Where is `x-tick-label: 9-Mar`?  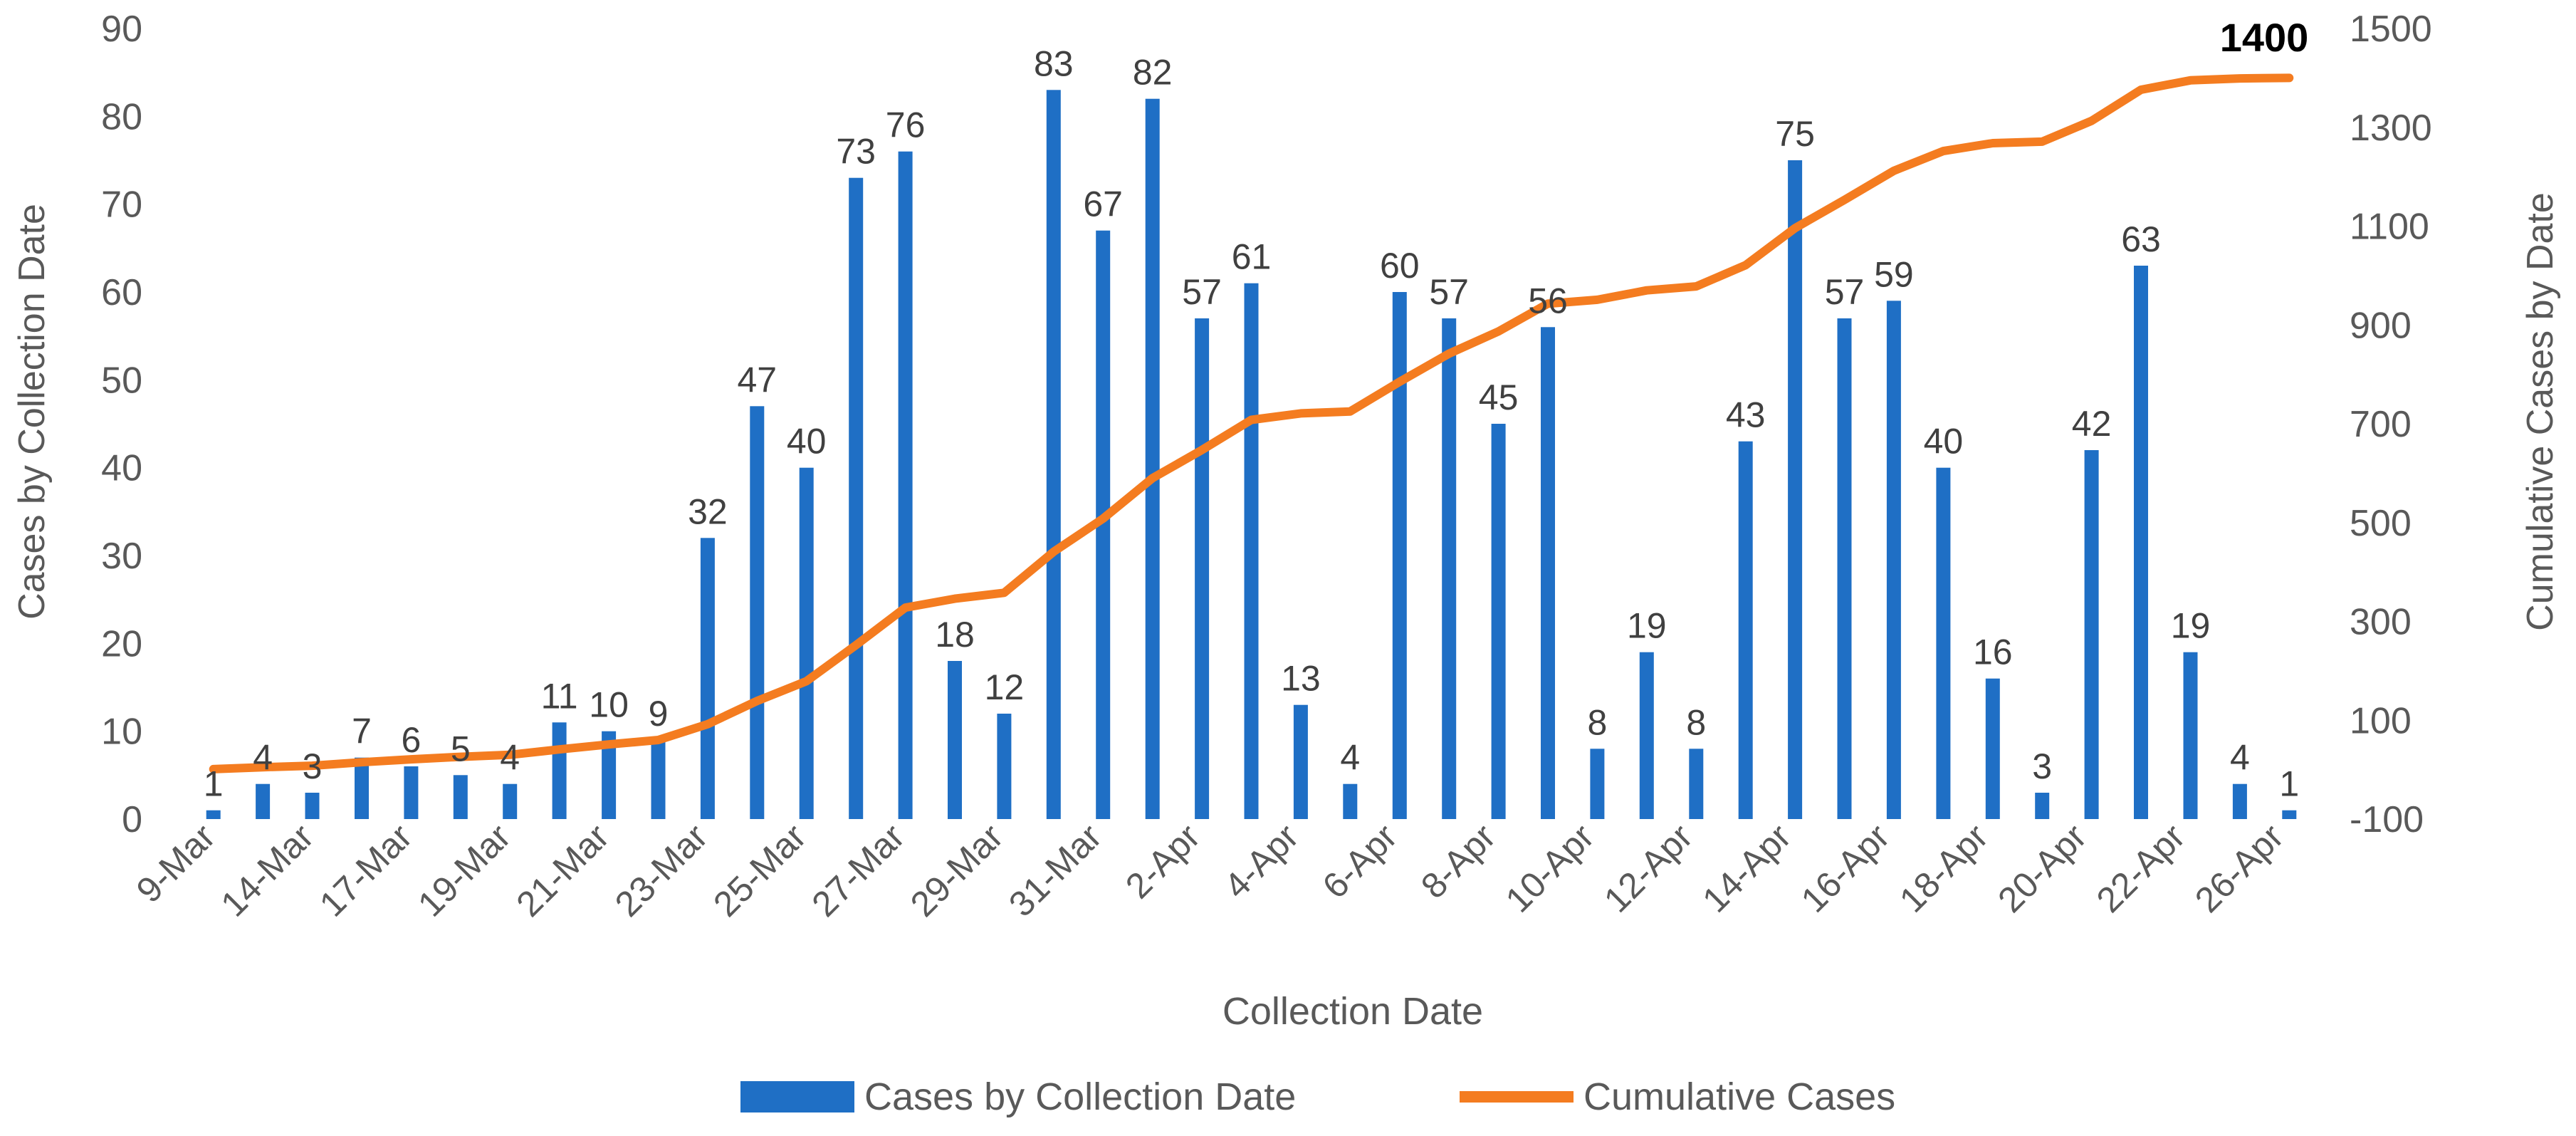
x-tick-label: 9-Mar is located at coordinates (176, 863).